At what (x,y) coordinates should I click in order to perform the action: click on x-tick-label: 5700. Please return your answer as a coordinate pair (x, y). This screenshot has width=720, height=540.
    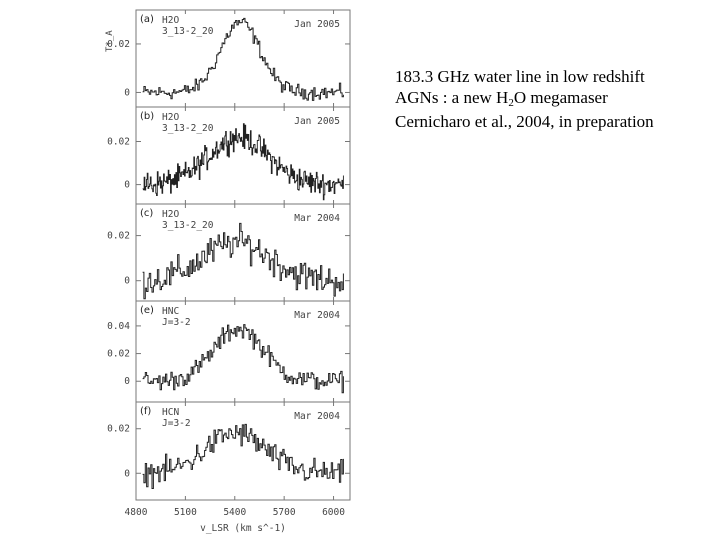
    Looking at the image, I should click on (284, 512).